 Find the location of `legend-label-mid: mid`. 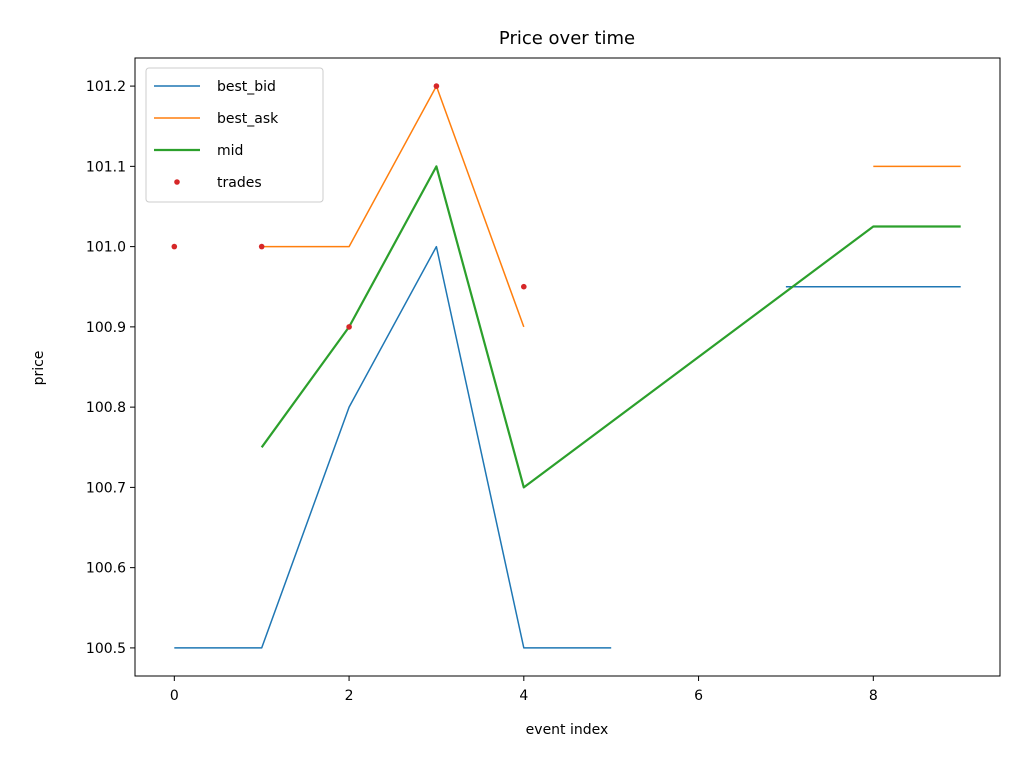

legend-label-mid: mid is located at coordinates (230, 151).